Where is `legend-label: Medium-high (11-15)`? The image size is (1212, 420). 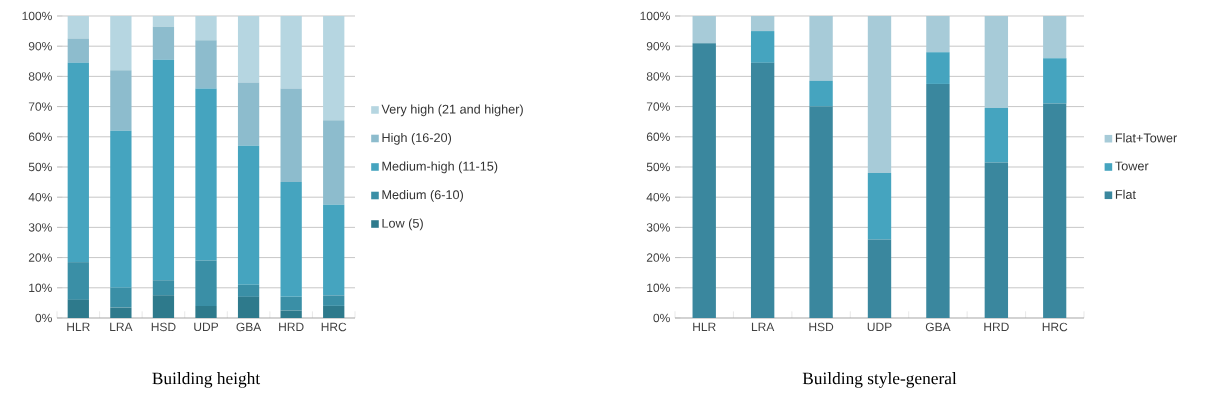
legend-label: Medium-high (11-15) is located at coordinates (440, 167).